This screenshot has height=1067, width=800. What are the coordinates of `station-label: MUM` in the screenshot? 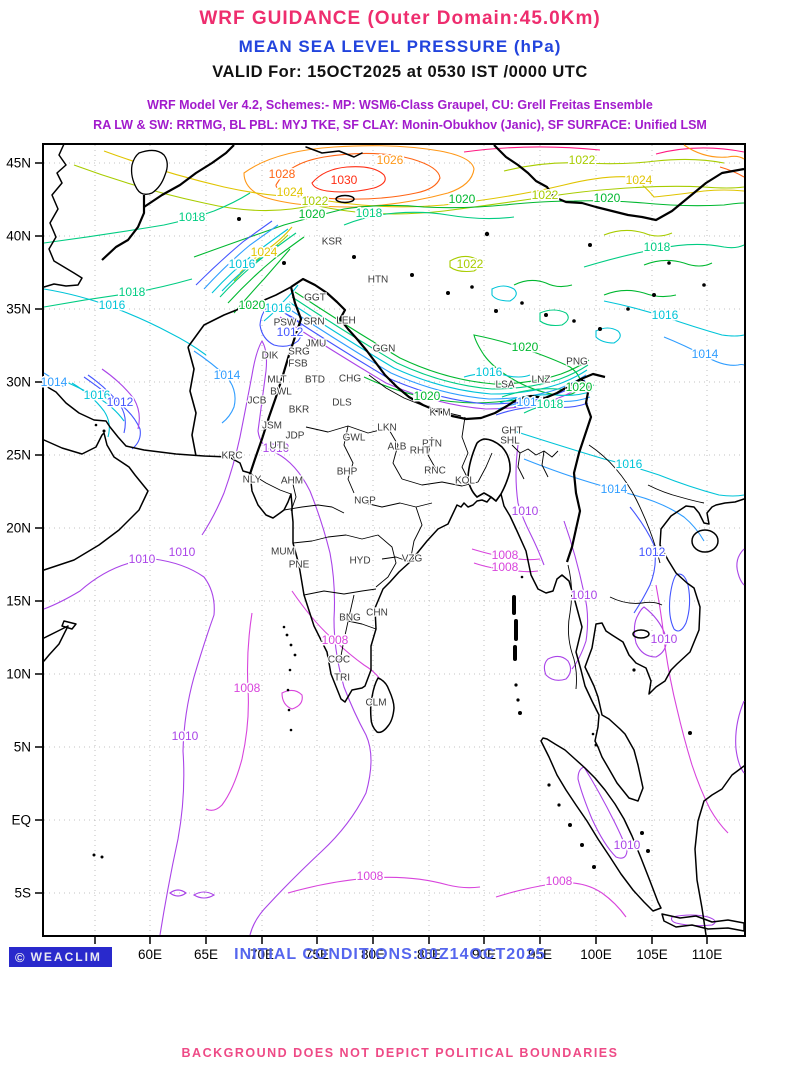 It's located at (283, 552).